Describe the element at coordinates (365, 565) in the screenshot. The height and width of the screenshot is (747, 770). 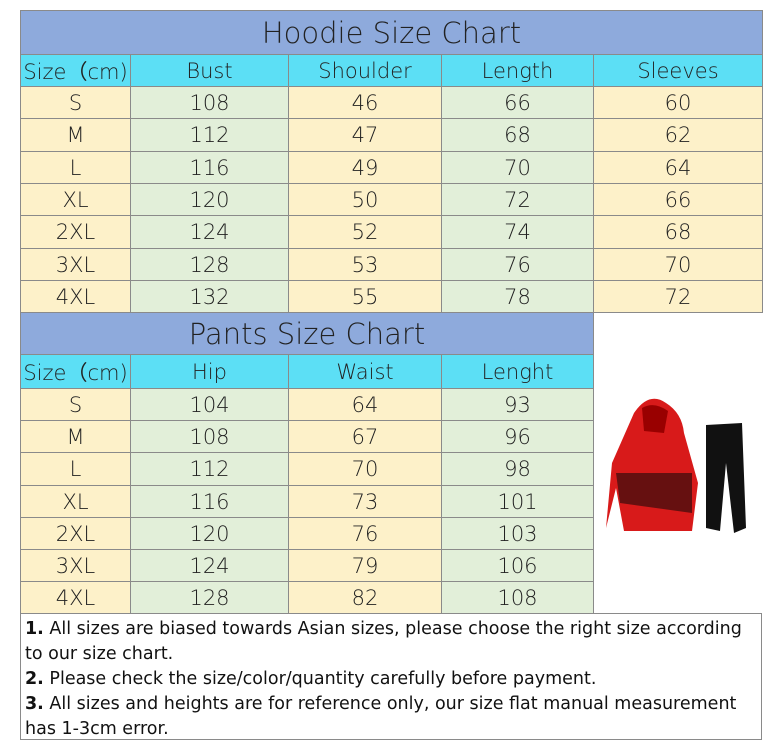
I see `table-cell: 79` at that location.